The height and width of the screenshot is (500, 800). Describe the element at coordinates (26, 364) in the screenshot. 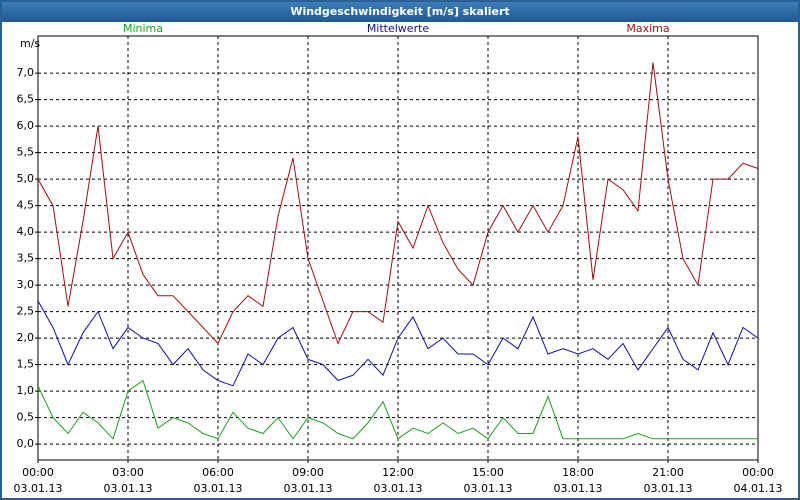

I see `y-tick-label: 1,5` at that location.